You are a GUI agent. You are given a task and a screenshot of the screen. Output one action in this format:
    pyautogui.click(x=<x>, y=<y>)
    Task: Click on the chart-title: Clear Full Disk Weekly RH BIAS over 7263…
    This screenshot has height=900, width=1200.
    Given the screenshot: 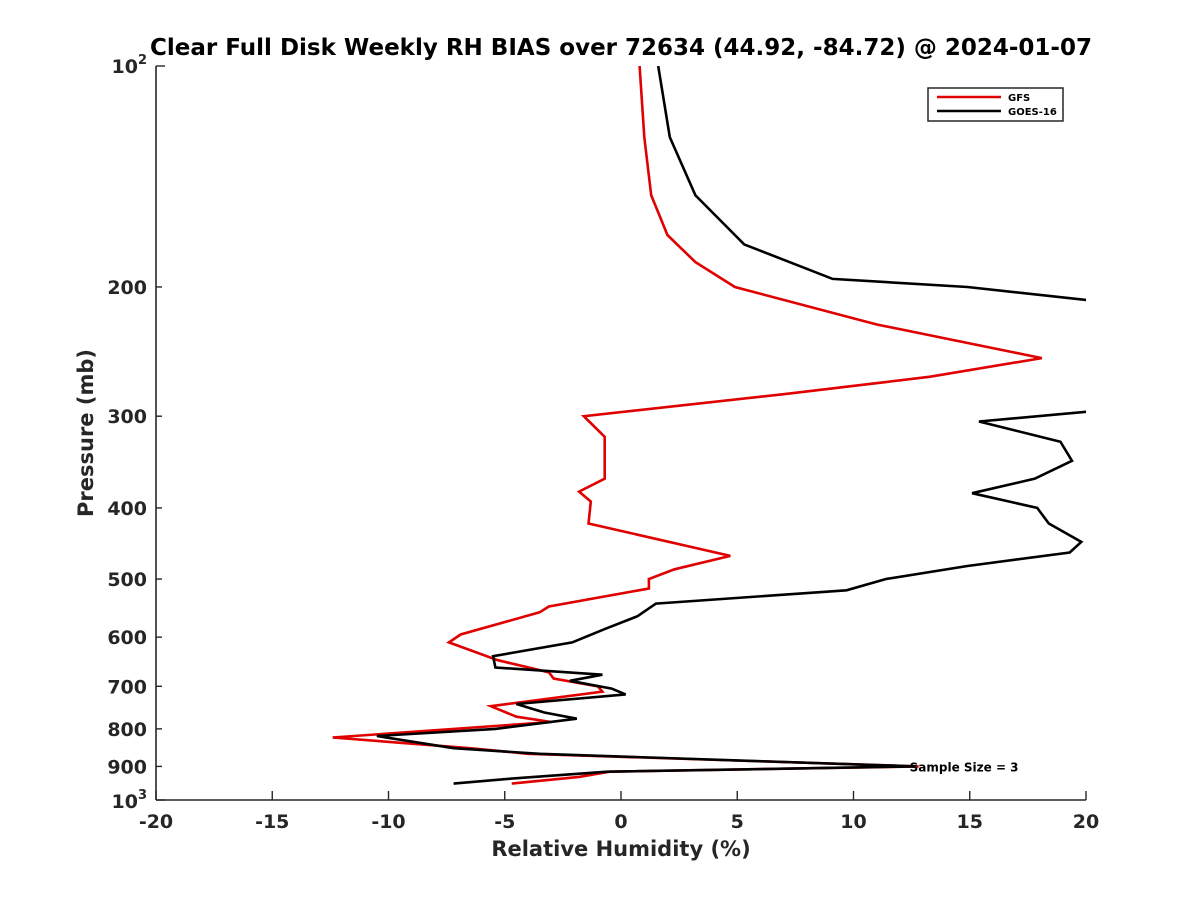 What is the action you would take?
    pyautogui.click(x=621, y=48)
    